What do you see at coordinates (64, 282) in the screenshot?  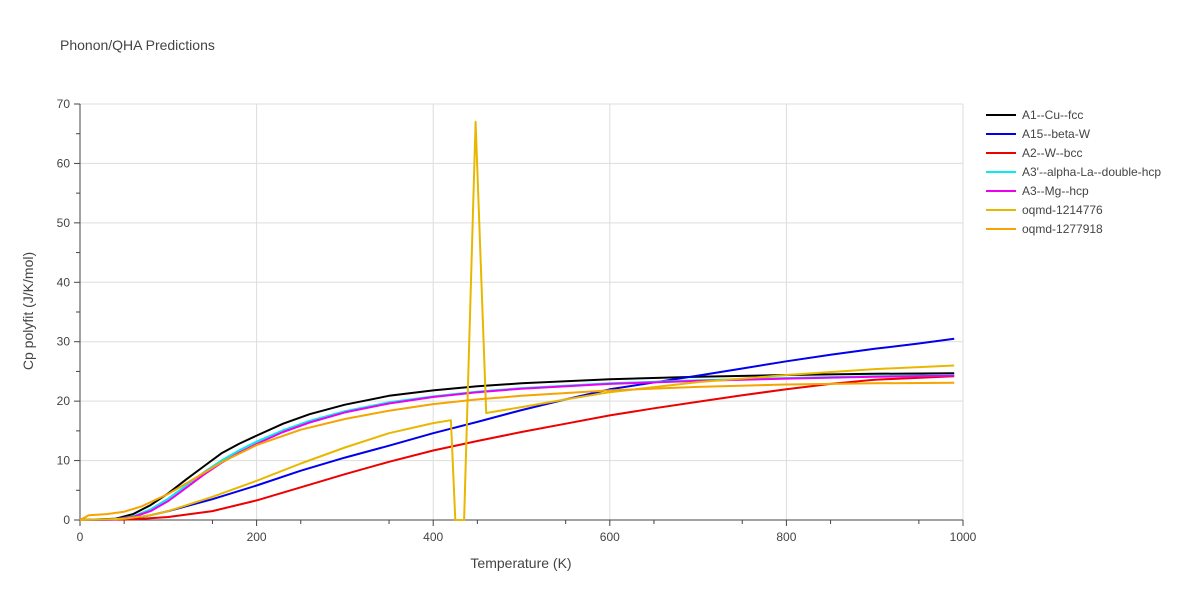 I see `y-tick-label: 40` at bounding box center [64, 282].